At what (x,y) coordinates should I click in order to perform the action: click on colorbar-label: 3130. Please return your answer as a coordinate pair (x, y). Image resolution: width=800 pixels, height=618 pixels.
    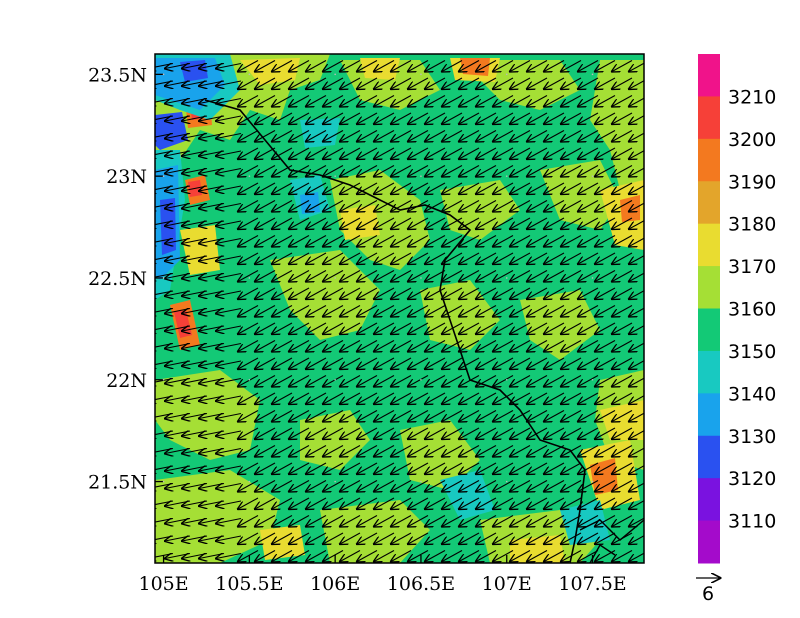
    Looking at the image, I should click on (752, 437).